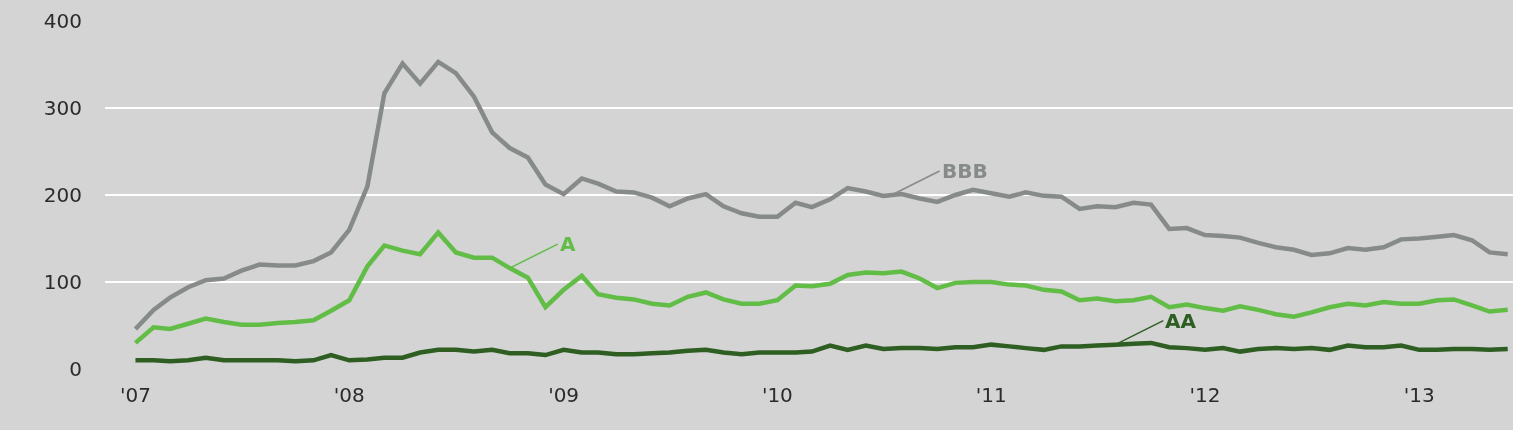  Describe the element at coordinates (777, 395) in the screenshot. I see `x-tick-label: '10` at that location.